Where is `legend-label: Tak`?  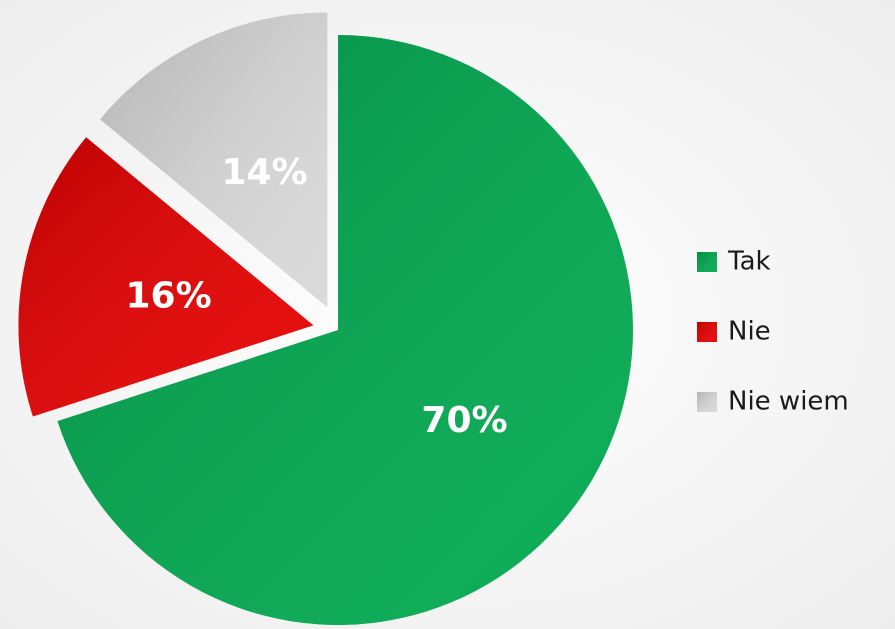 legend-label: Tak is located at coordinates (749, 262).